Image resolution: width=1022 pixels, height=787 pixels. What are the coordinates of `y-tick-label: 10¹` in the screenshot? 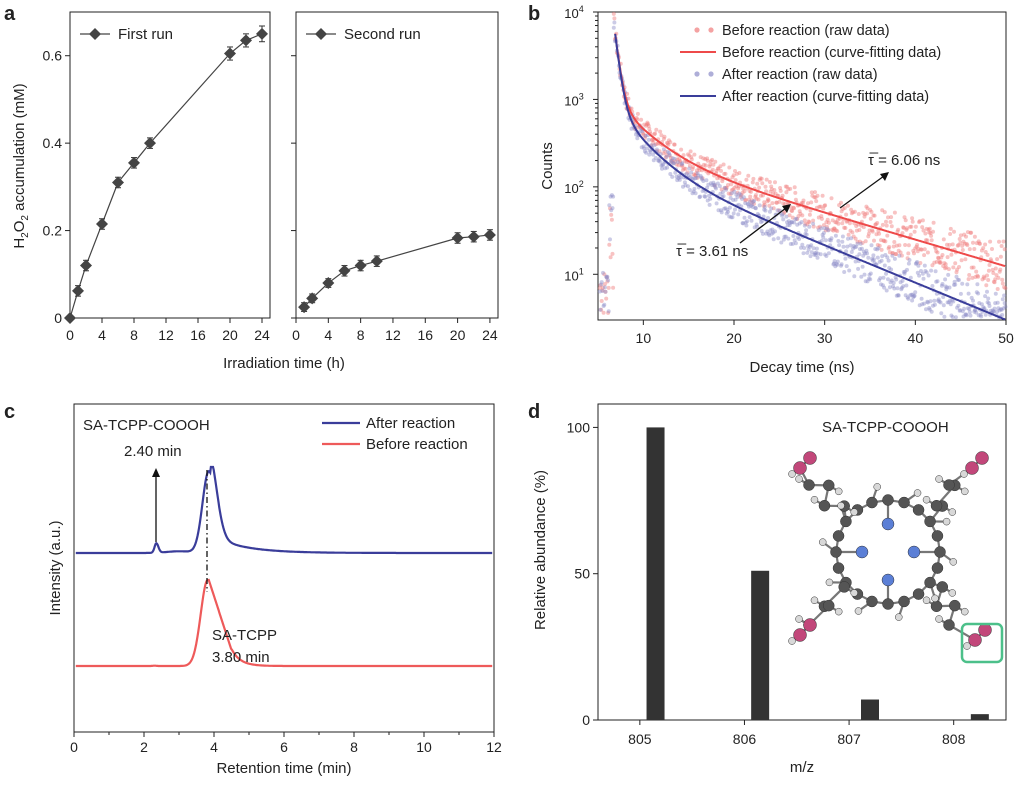 It's located at (573, 274).